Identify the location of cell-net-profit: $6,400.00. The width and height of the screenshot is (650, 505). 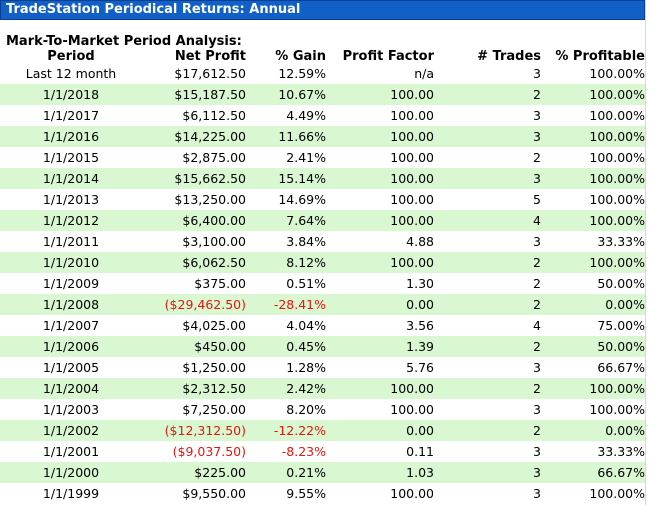
(214, 220).